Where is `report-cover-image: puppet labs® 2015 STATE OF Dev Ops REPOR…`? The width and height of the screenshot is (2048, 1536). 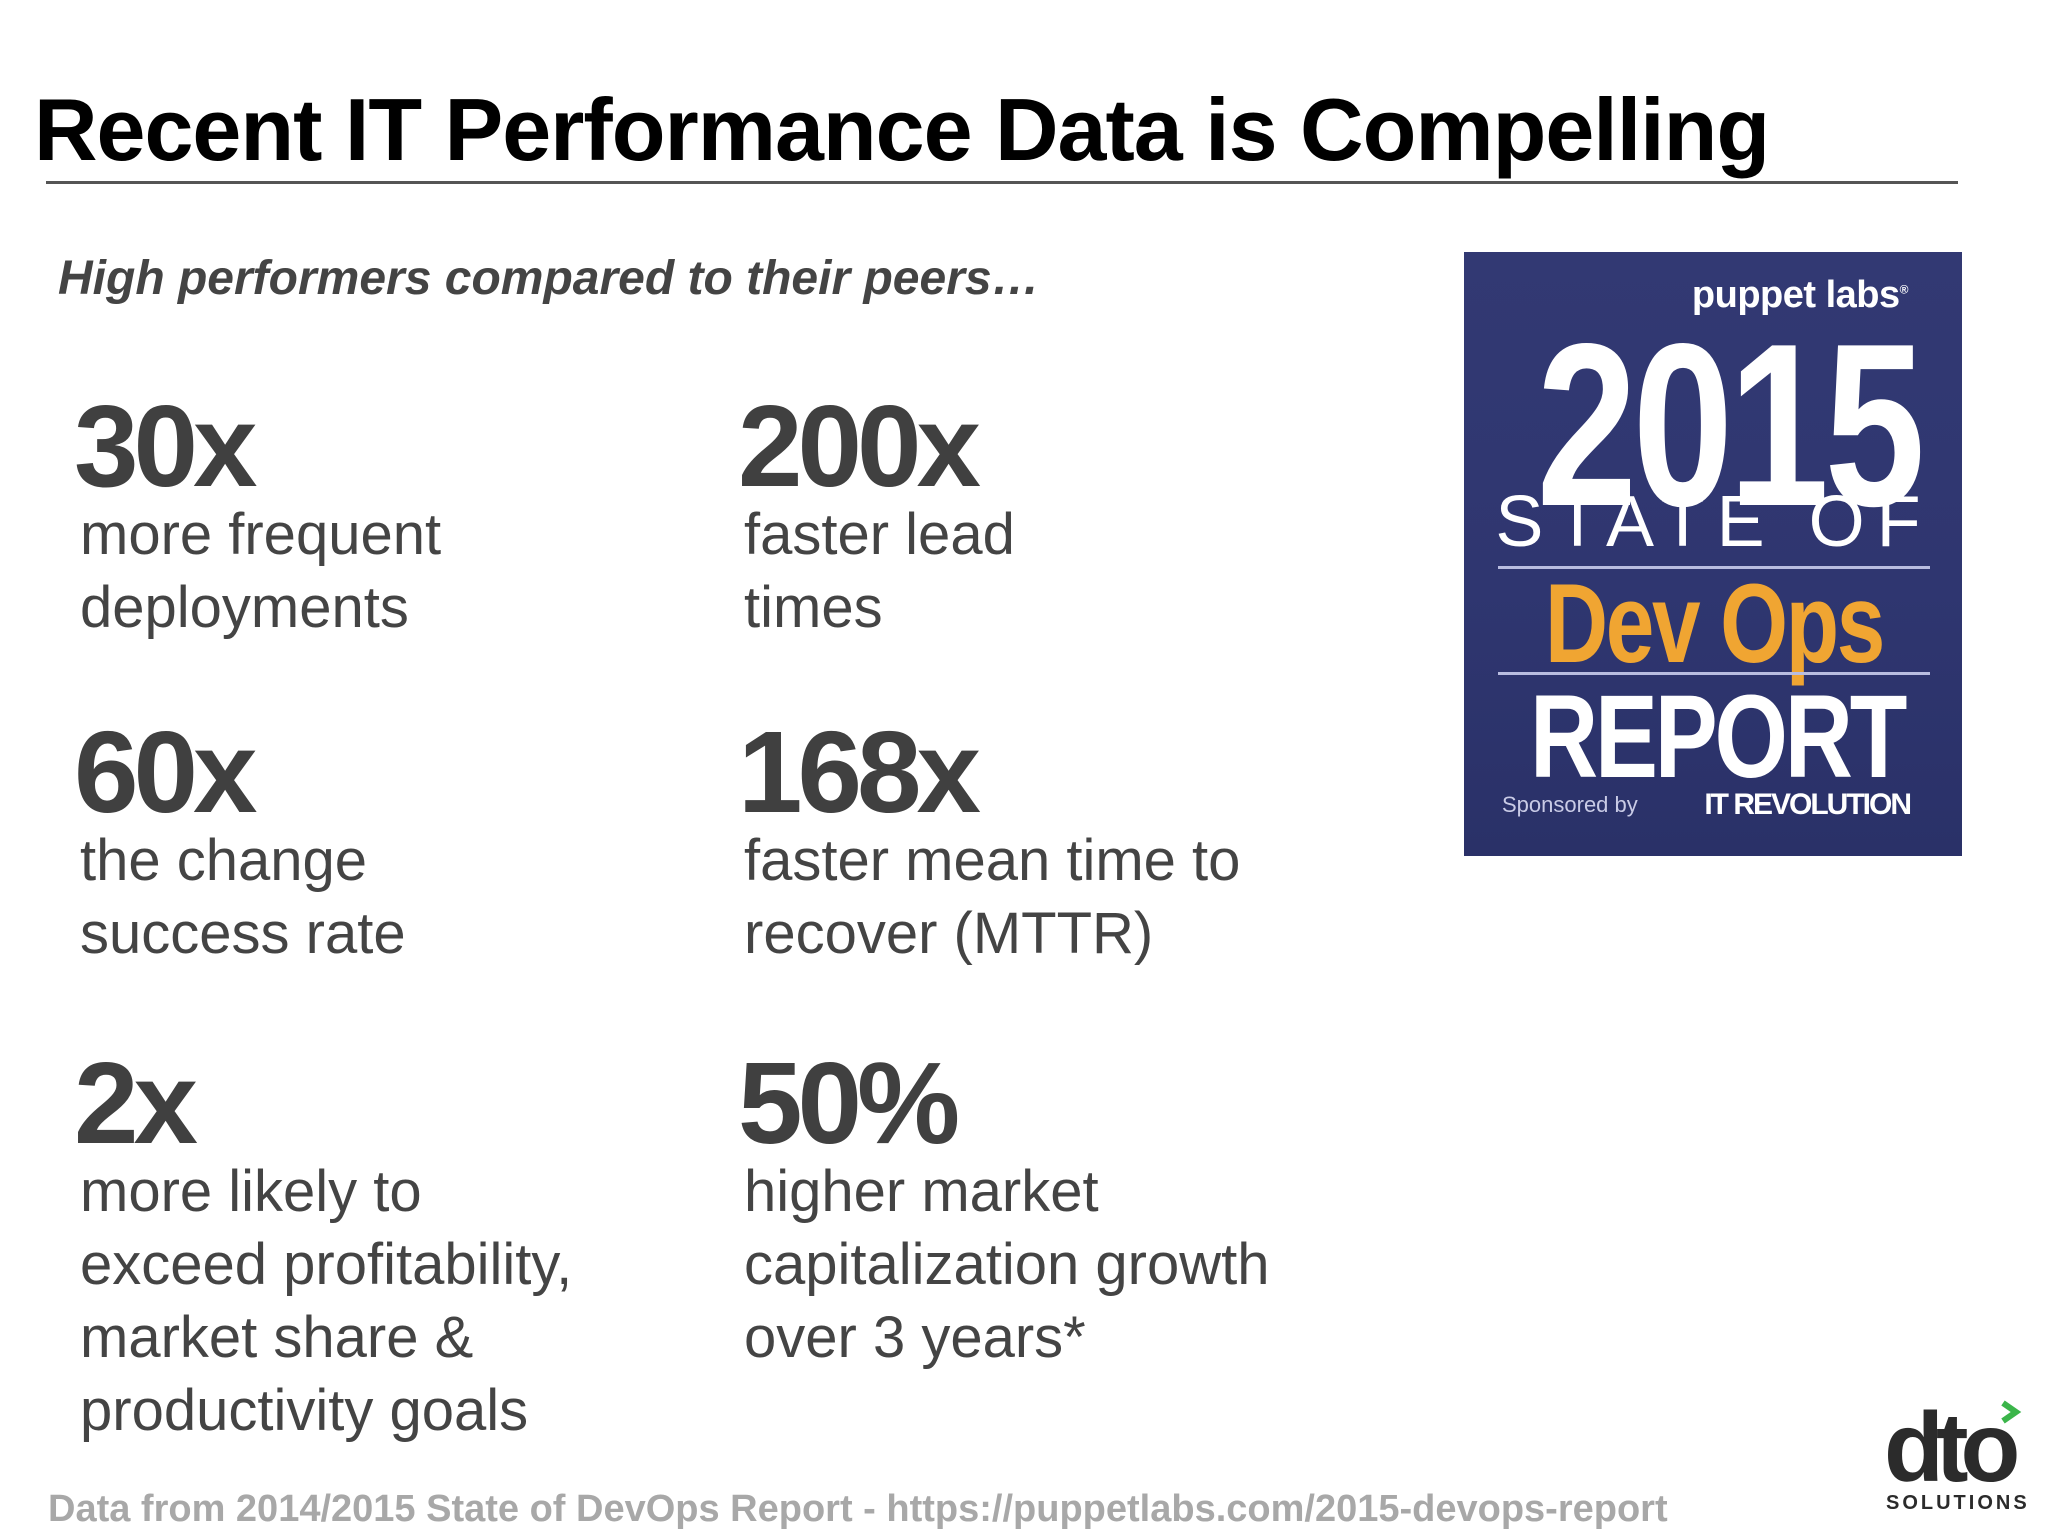
report-cover-image: puppet labs® 2015 STATE OF Dev Ops REPOR… is located at coordinates (1713, 554).